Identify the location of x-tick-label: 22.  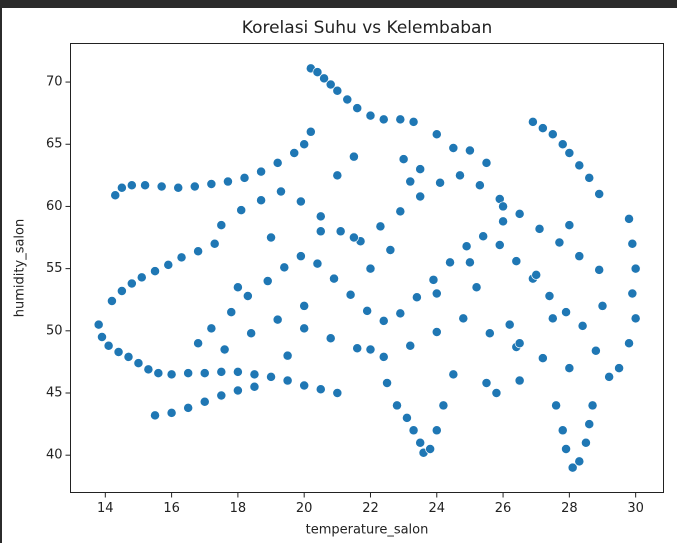
(370, 508).